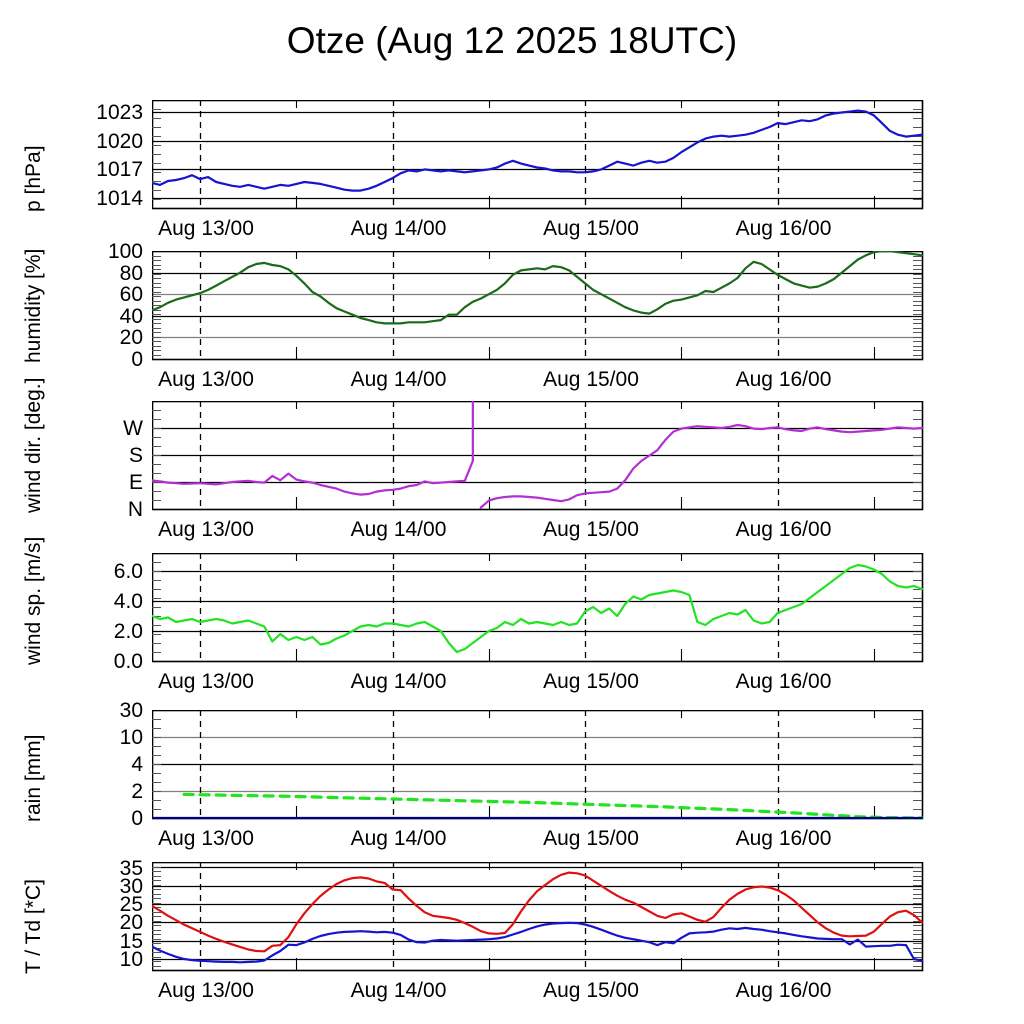 The image size is (1024, 1024). Describe the element at coordinates (398, 379) in the screenshot. I see `x-tick-humidity-1: Aug 14/00` at that location.